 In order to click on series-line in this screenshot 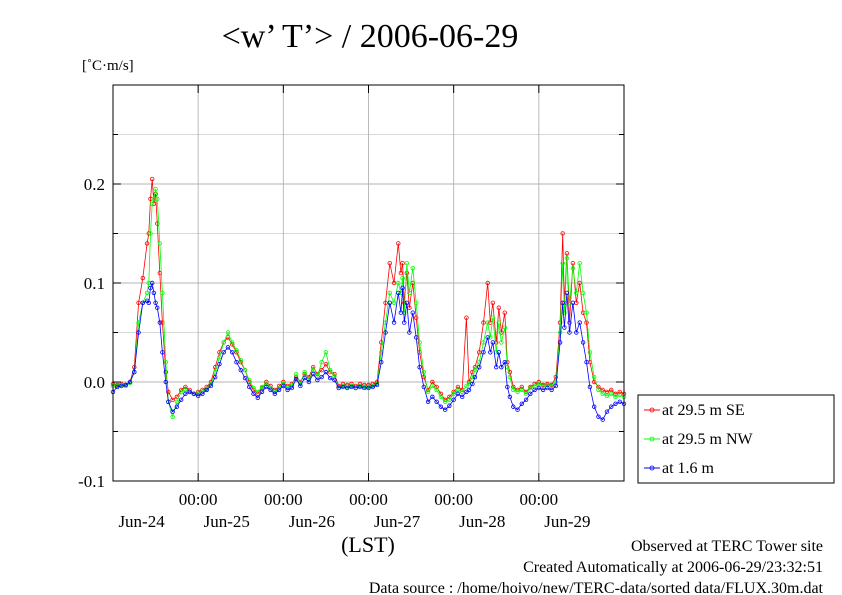, I will do `click(368, 351)`.